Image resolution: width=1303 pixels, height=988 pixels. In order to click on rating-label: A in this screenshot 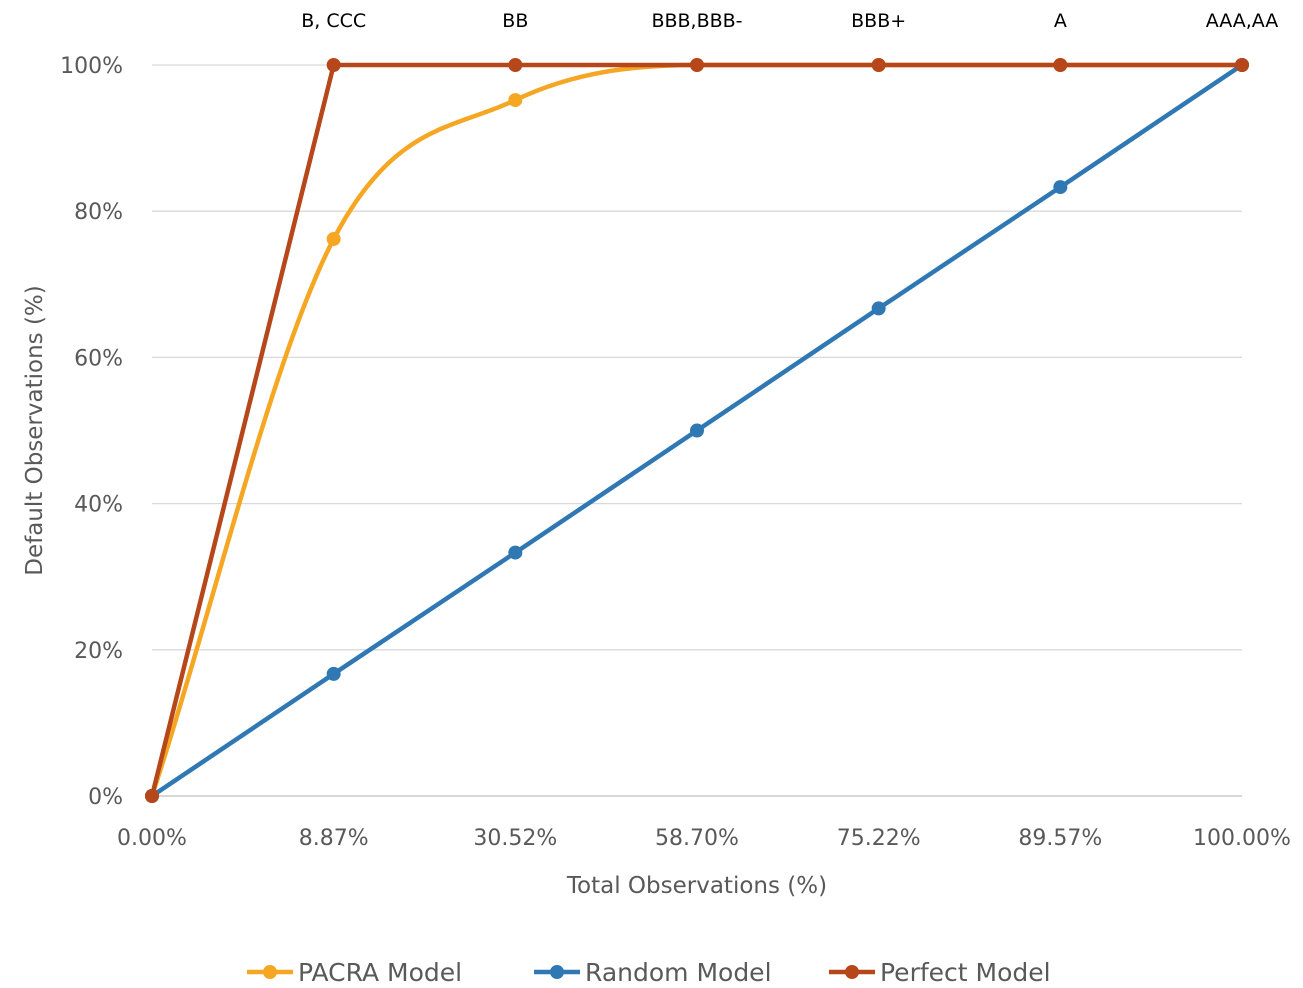, I will do `click(1060, 21)`.